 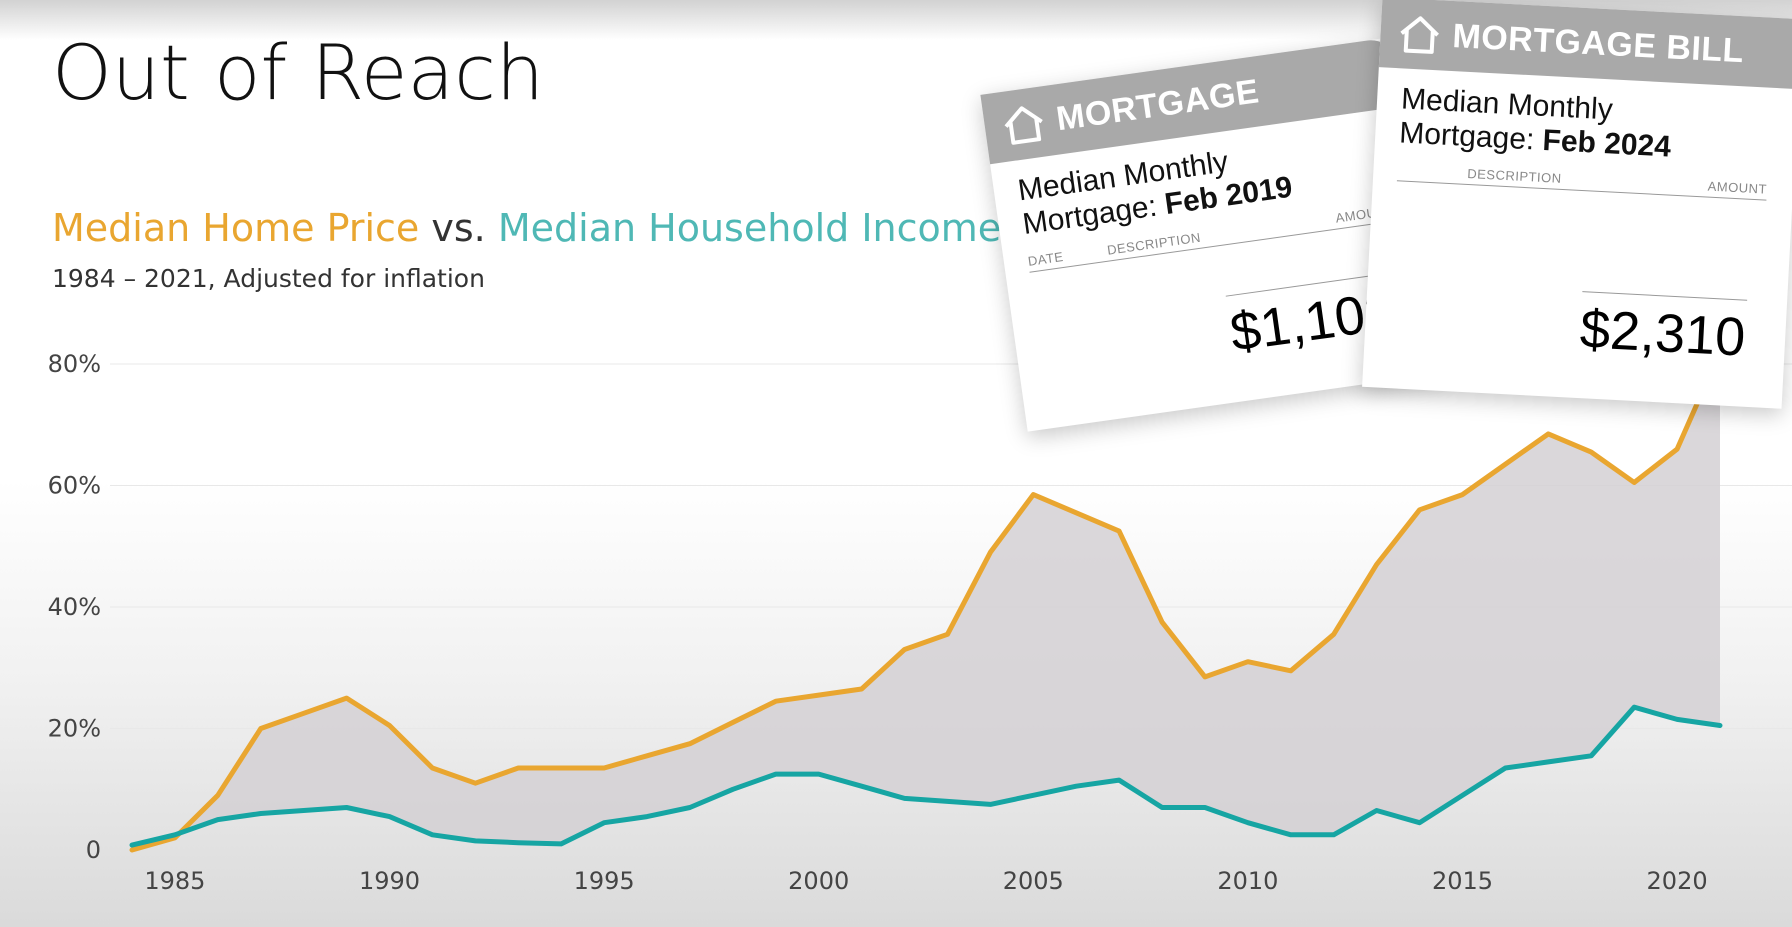 I want to click on bill-amount: $2,310, so click(x=1663, y=330).